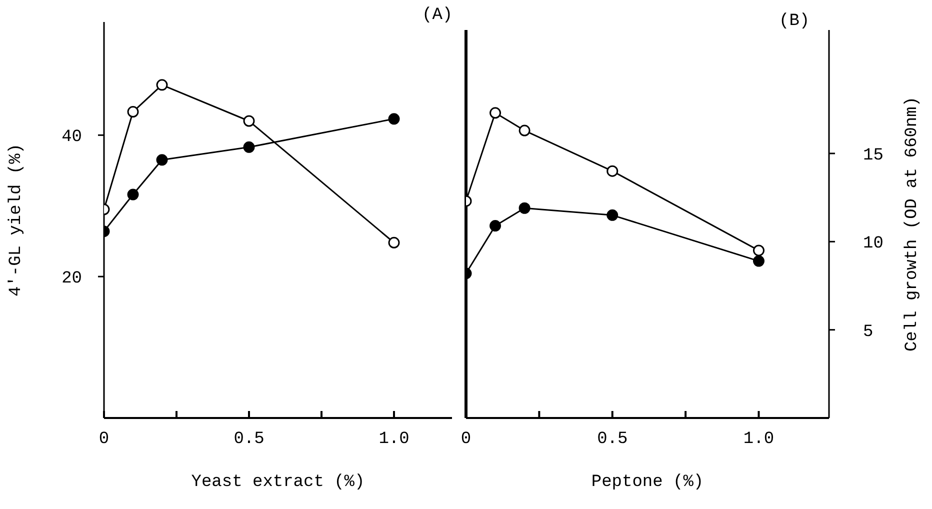 The width and height of the screenshot is (932, 509). Describe the element at coordinates (72, 279) in the screenshot. I see `y-tick-label: 20` at that location.